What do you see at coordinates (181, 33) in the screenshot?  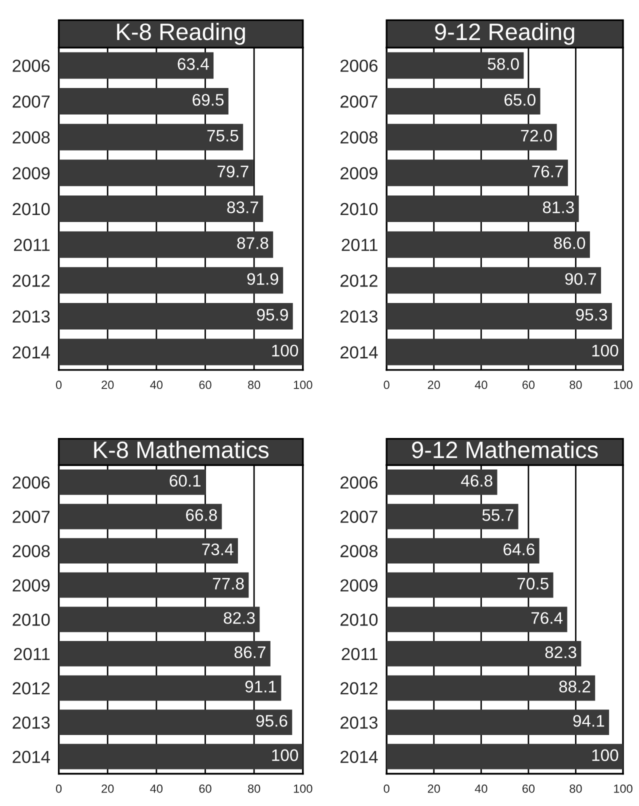 I see `chart-title: K-8 Reading` at bounding box center [181, 33].